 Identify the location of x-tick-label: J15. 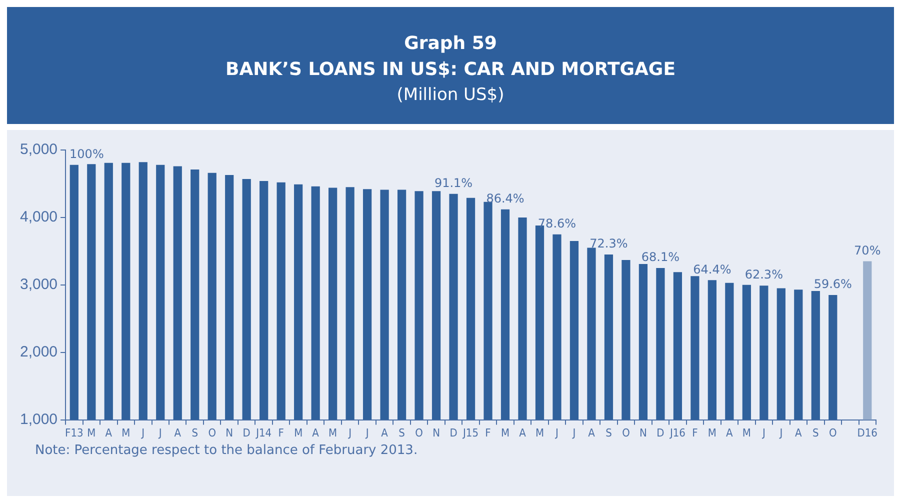
(470, 433).